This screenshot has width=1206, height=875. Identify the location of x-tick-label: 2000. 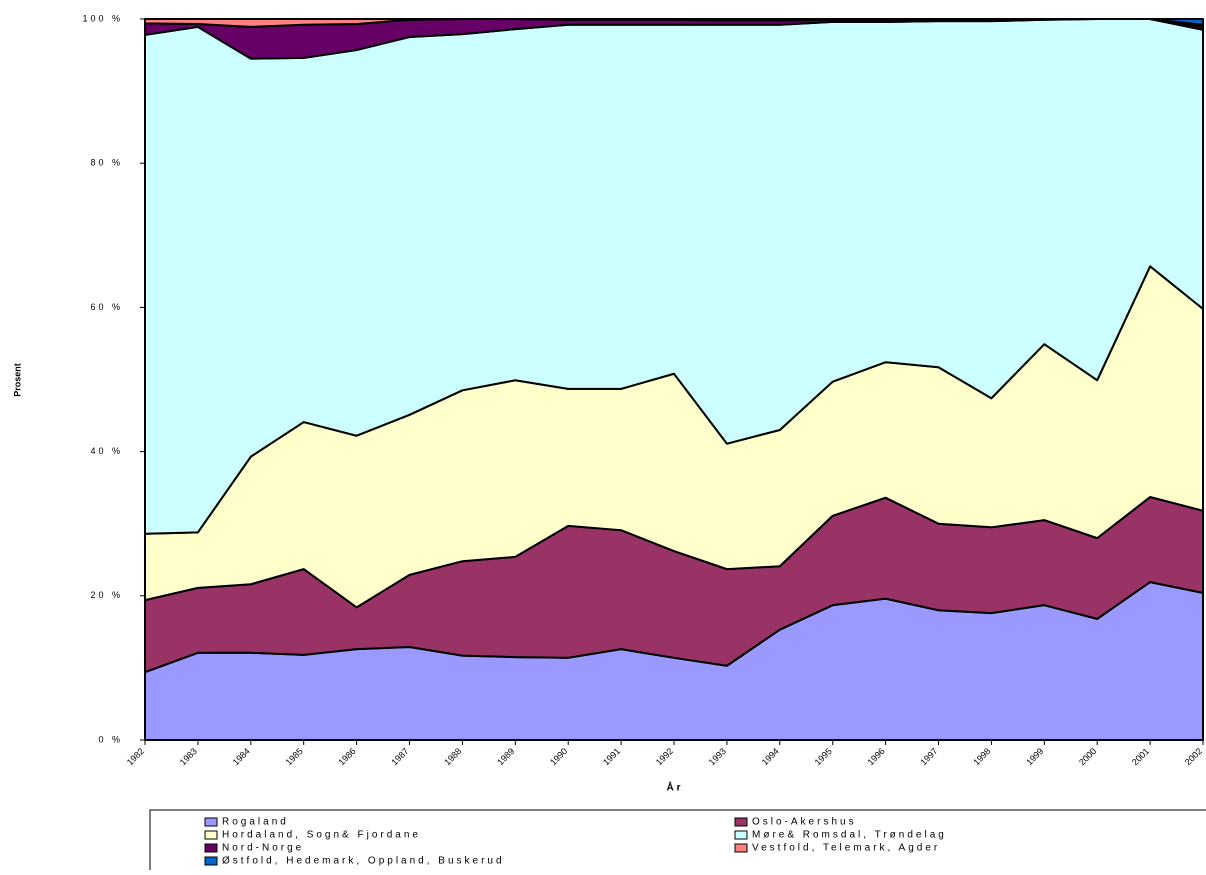
(1087, 756).